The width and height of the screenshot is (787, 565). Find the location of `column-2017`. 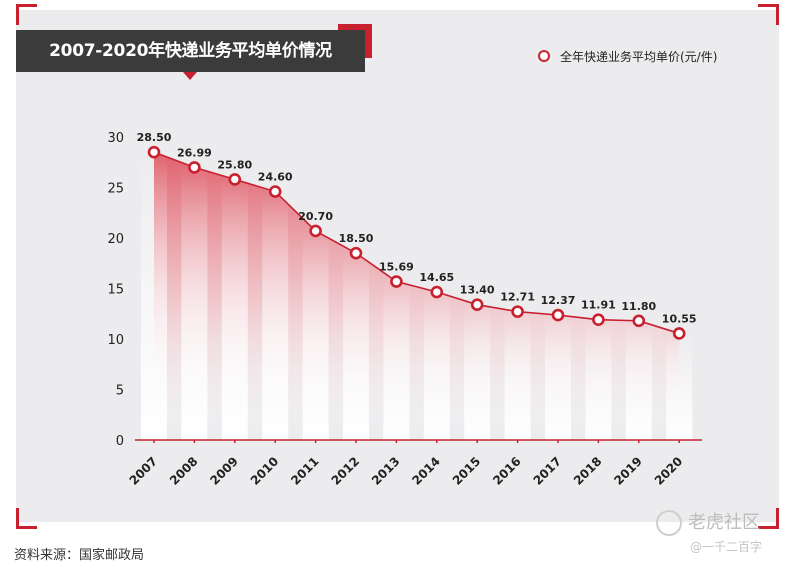

column-2017 is located at coordinates (558, 377).